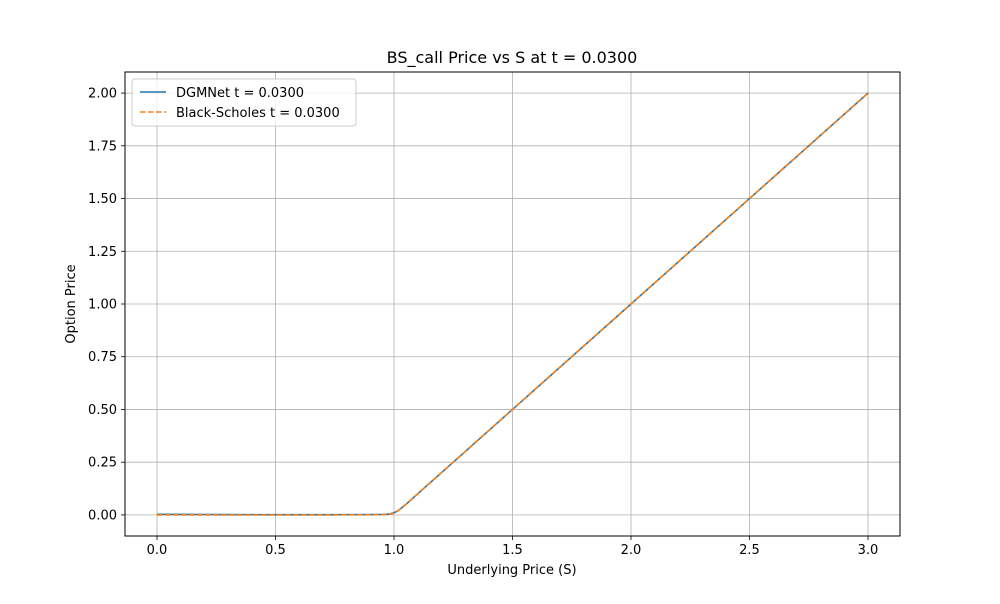 The height and width of the screenshot is (604, 1000). What do you see at coordinates (512, 58) in the screenshot?
I see `chart-title: BS_call Price vs S at t = 0.0300` at bounding box center [512, 58].